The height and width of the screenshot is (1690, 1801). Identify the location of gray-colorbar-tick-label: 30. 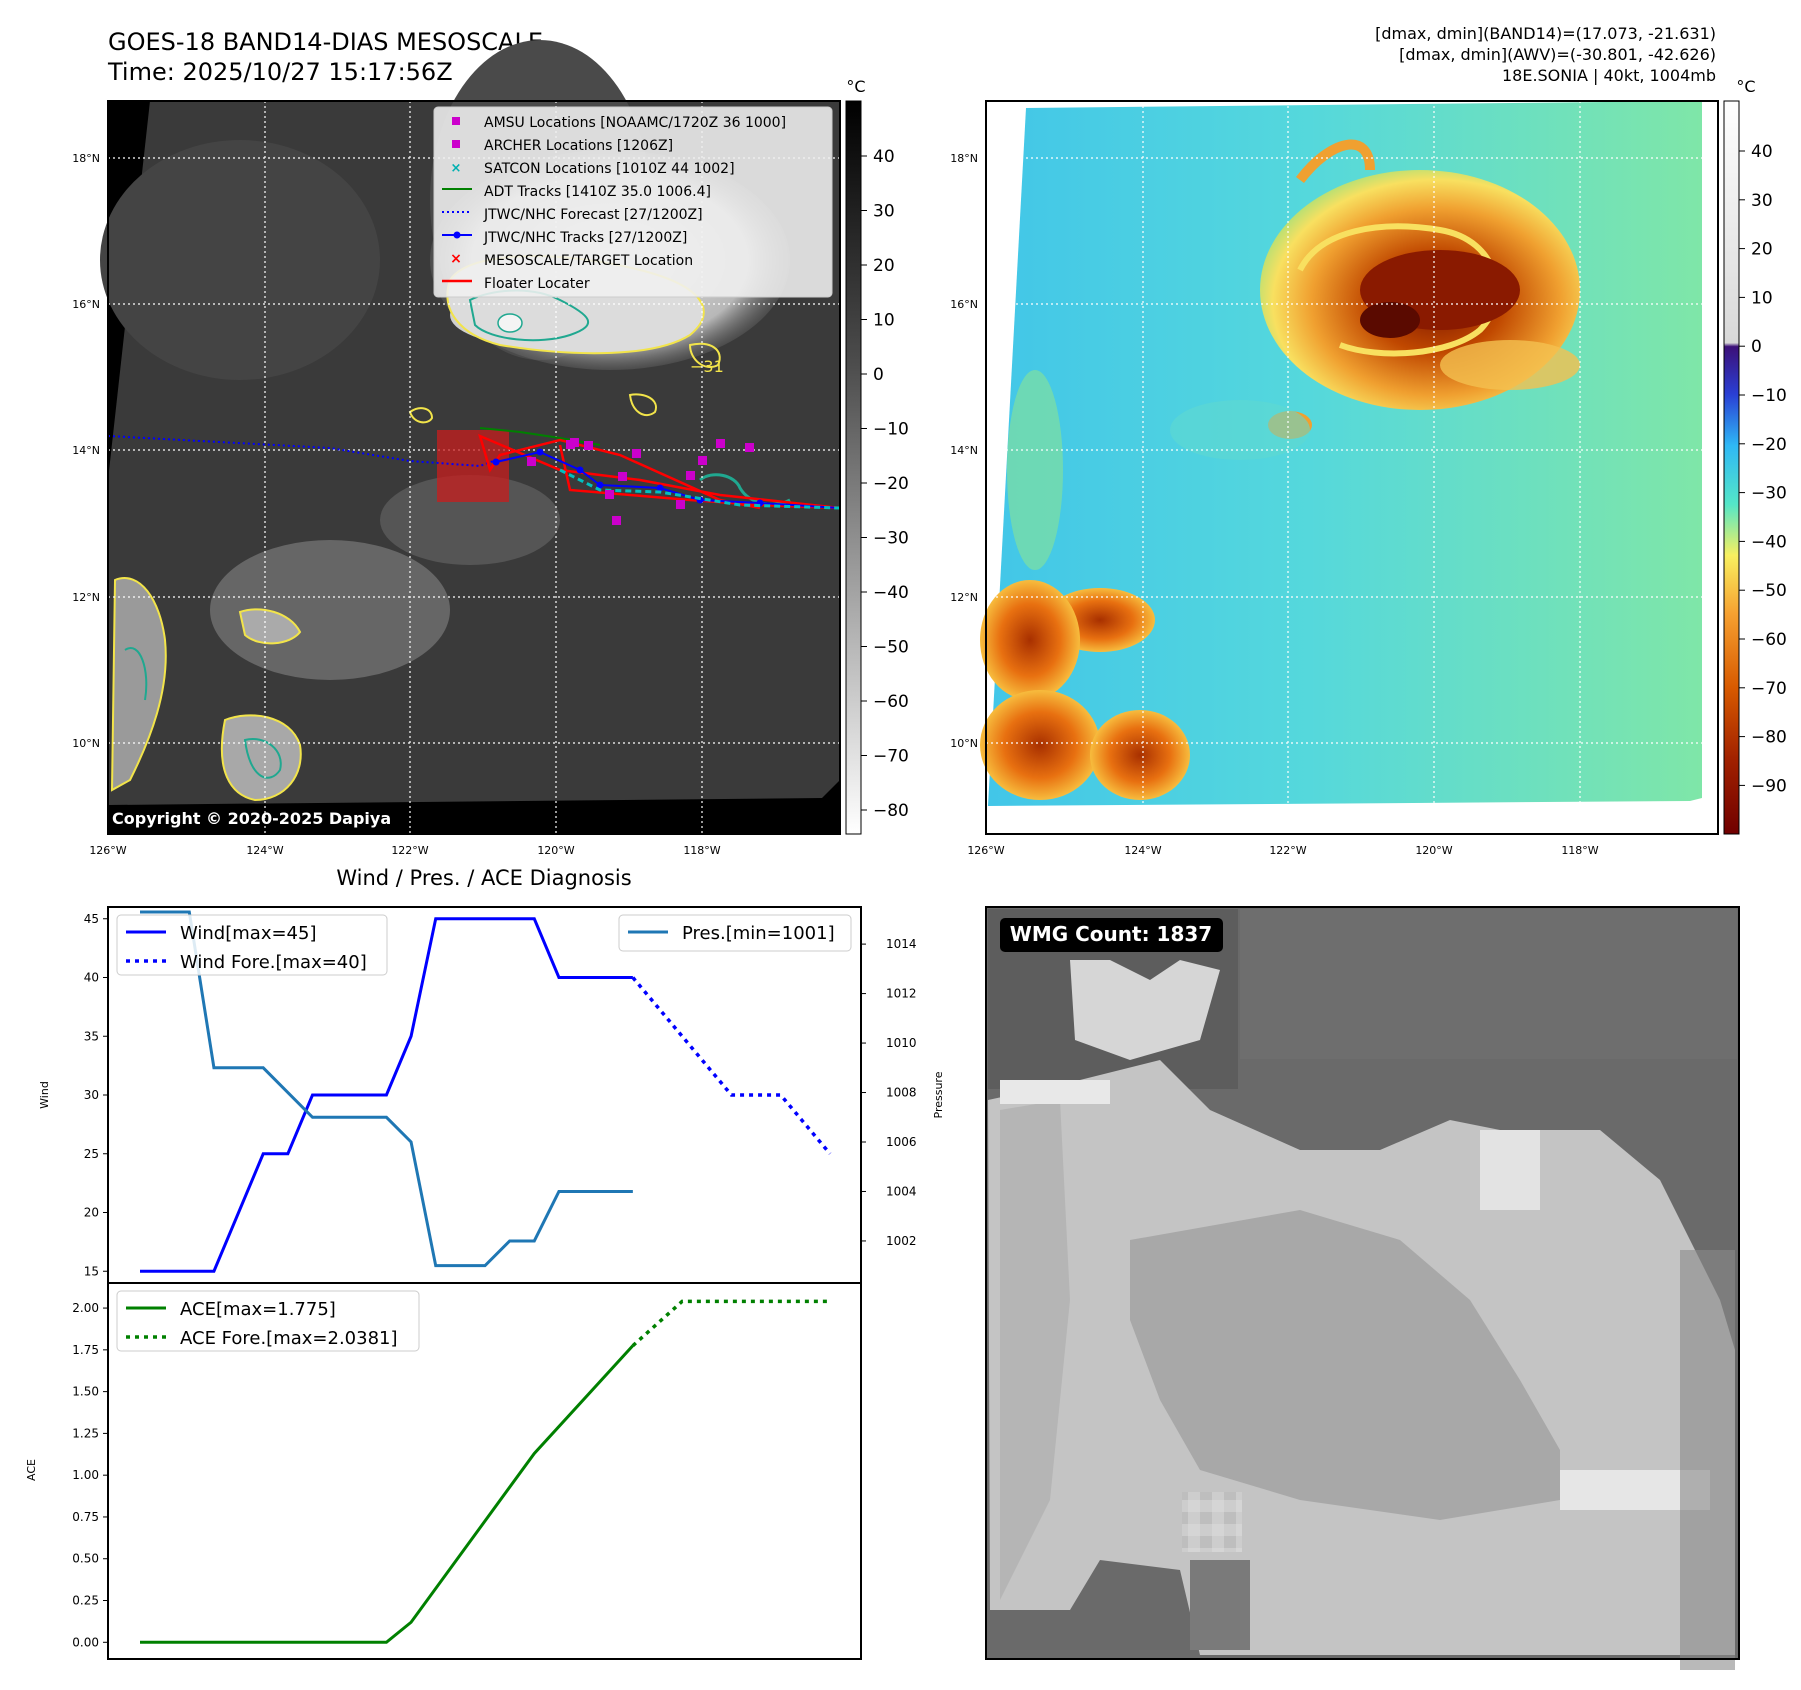
(884, 212).